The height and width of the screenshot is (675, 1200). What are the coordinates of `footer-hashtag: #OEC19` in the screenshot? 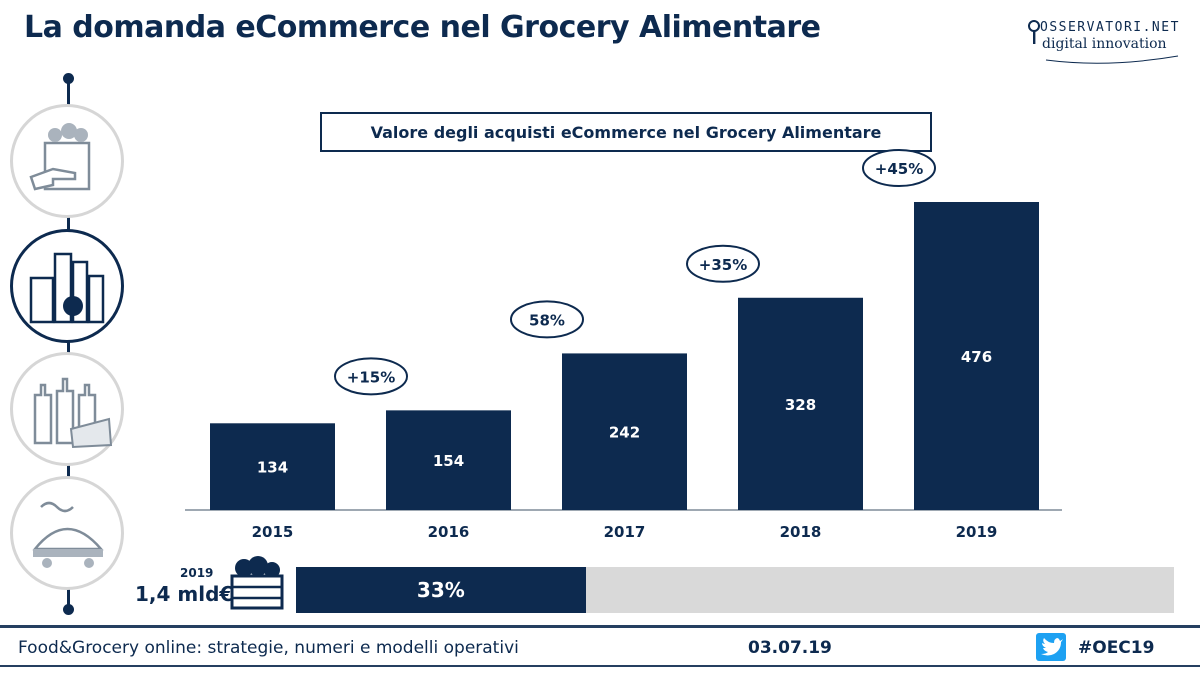 It's located at (1116, 648).